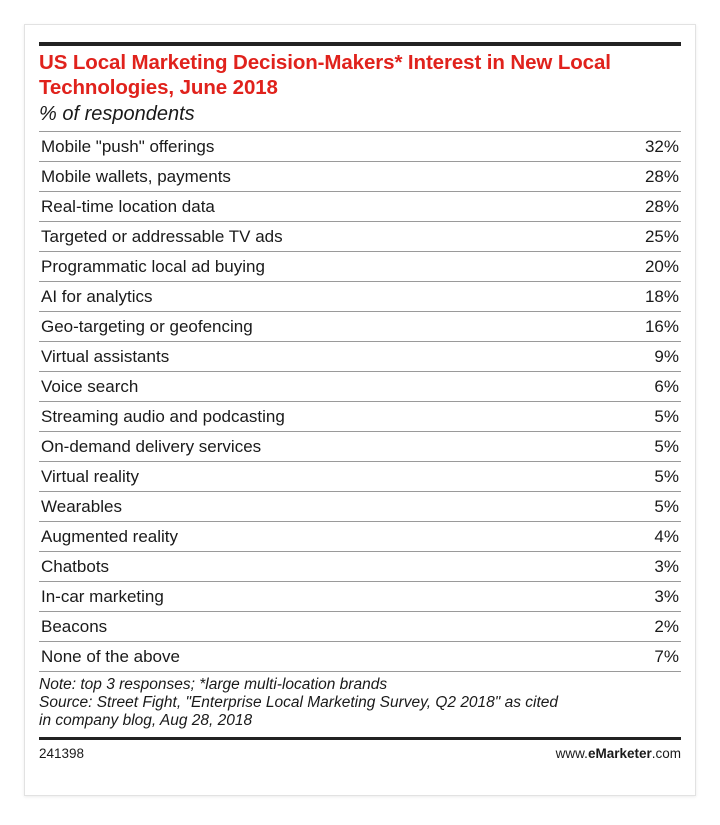 The width and height of the screenshot is (720, 825). Describe the element at coordinates (360, 44) in the screenshot. I see `top-rule` at that location.